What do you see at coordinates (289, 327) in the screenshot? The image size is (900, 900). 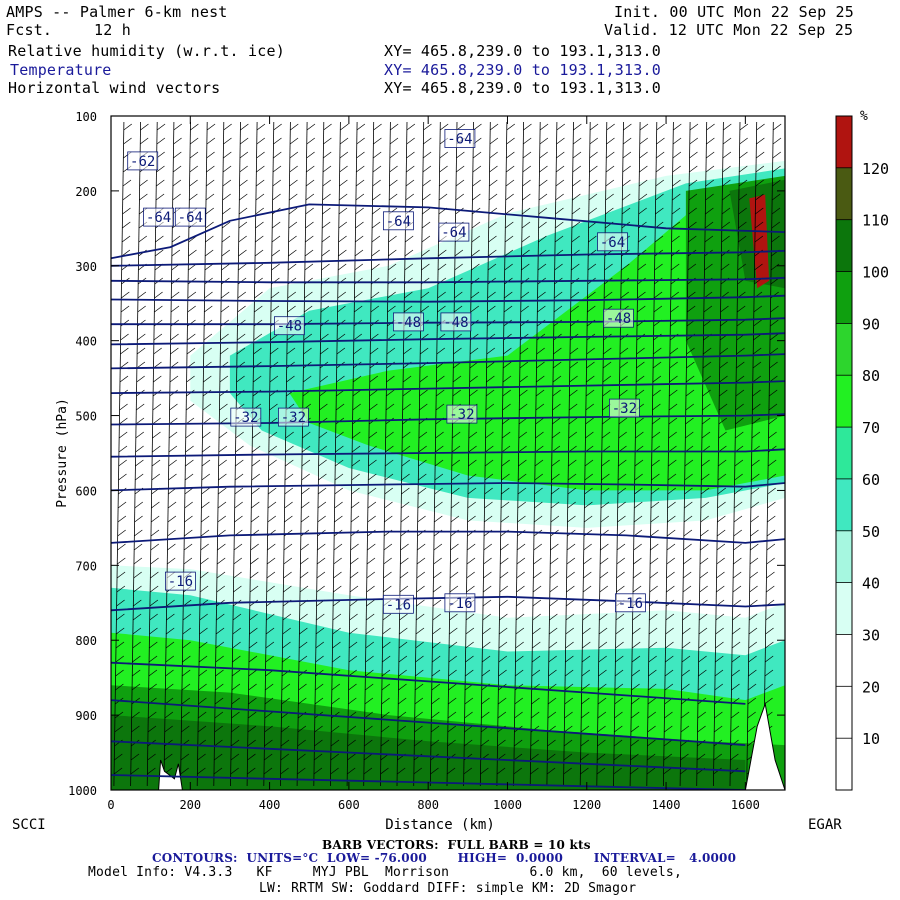 I see `isotherm-label-7: -48` at bounding box center [289, 327].